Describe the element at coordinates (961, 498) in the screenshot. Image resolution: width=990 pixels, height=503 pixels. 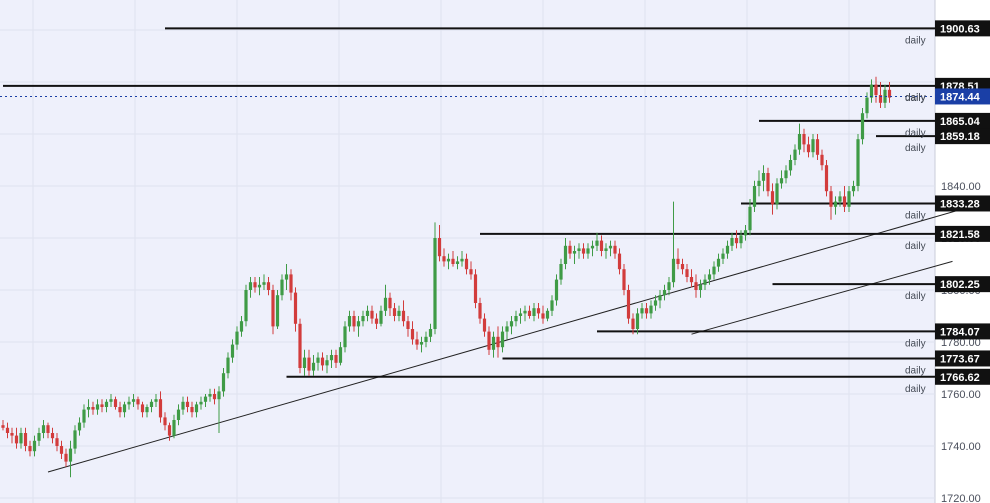
I see `y-tick-label: 1720.00` at that location.